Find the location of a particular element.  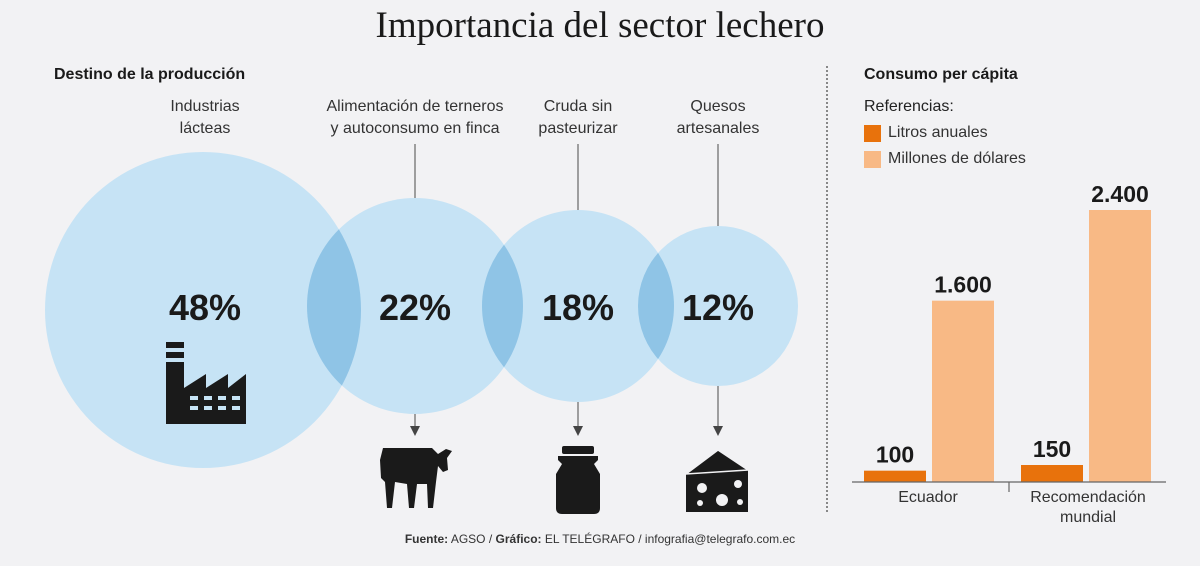

bar-value-label: 2.400 is located at coordinates (1120, 194).